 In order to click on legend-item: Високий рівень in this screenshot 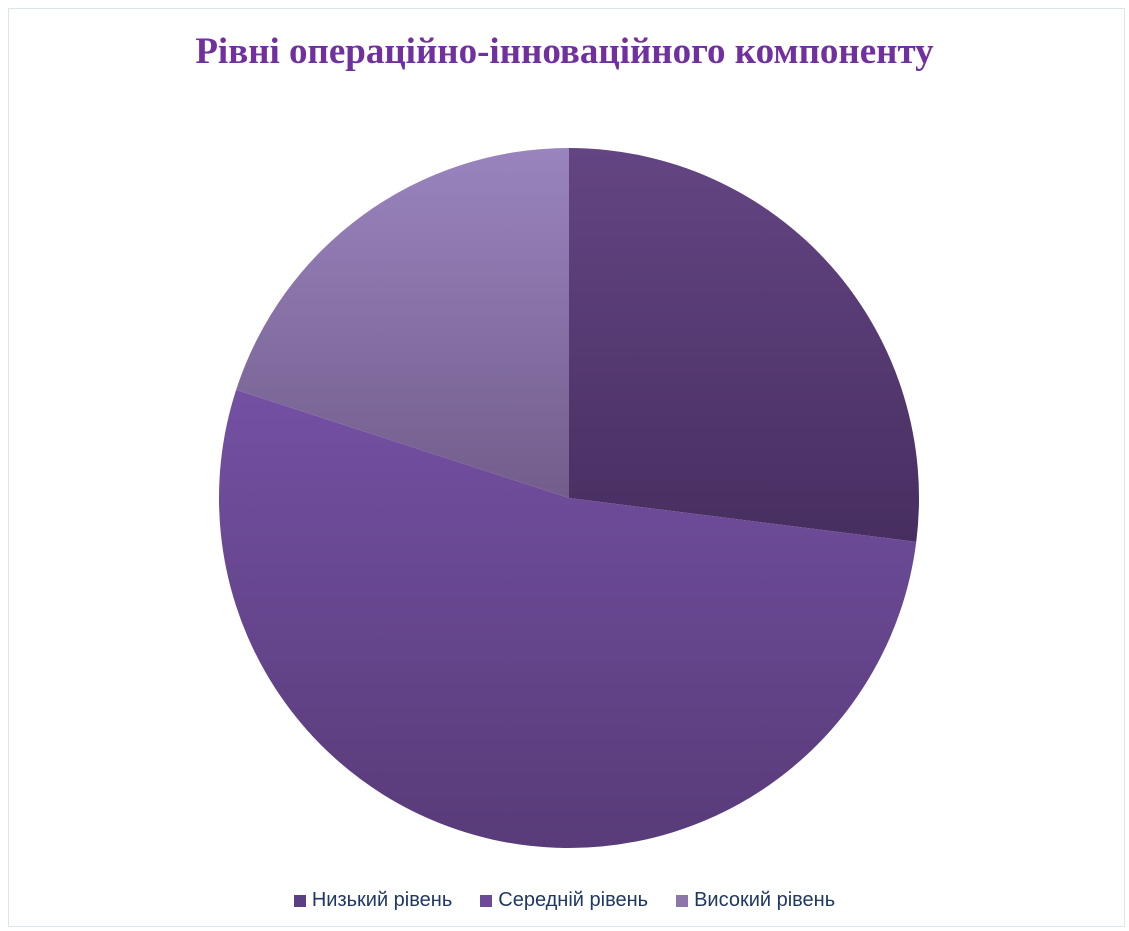, I will do `click(755, 900)`.